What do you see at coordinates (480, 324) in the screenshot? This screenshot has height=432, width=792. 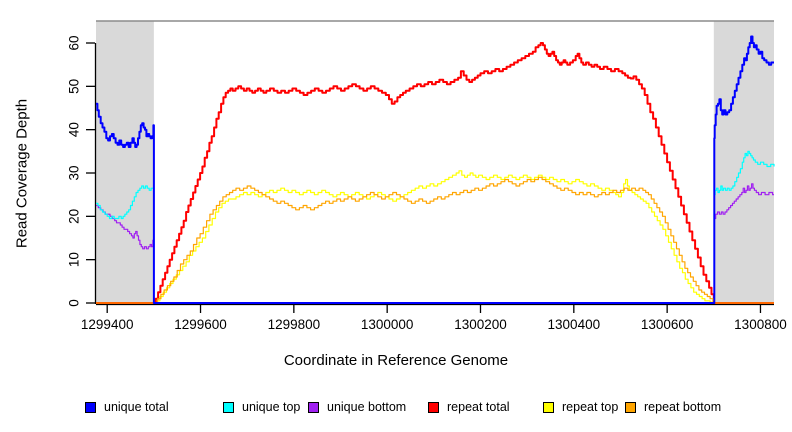 I see `x-tick-label: 1300200` at bounding box center [480, 324].